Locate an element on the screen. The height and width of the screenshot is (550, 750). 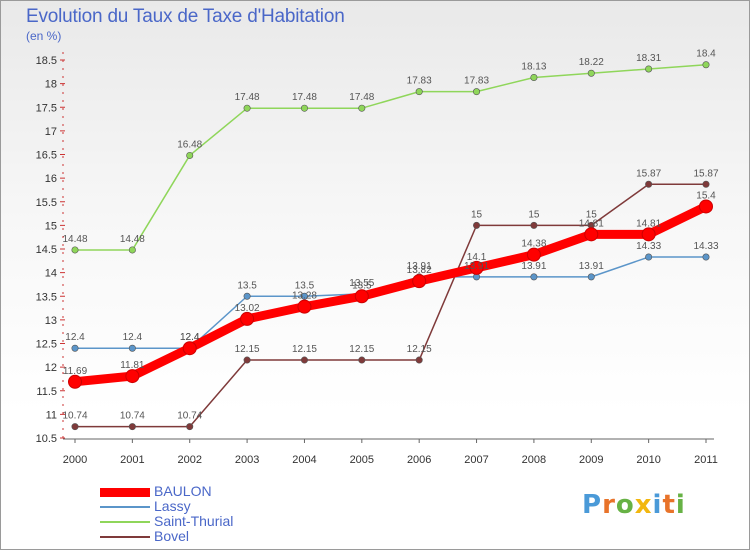
data-label: 12.15 is located at coordinates (361, 349).